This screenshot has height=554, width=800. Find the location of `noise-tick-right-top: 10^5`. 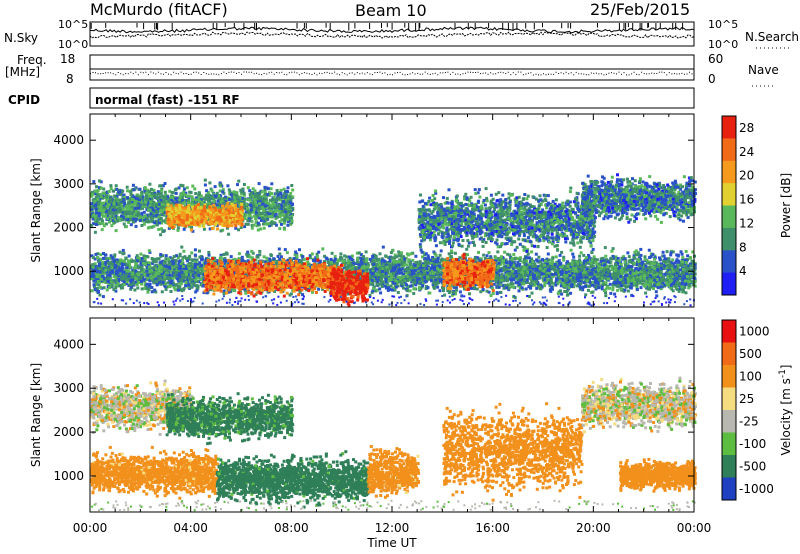

noise-tick-right-top: 10^5 is located at coordinates (723, 24).